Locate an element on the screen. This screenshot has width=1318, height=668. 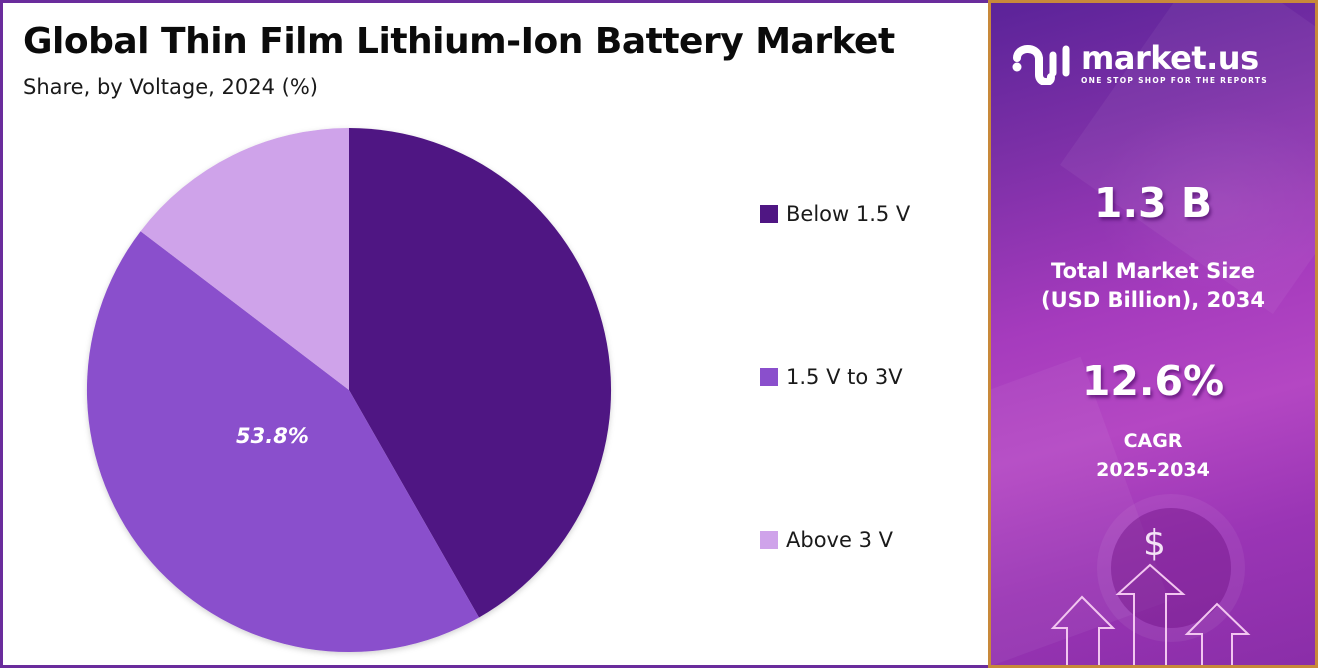
cagr-label: CAGR 2025-2034 is located at coordinates (1153, 456).